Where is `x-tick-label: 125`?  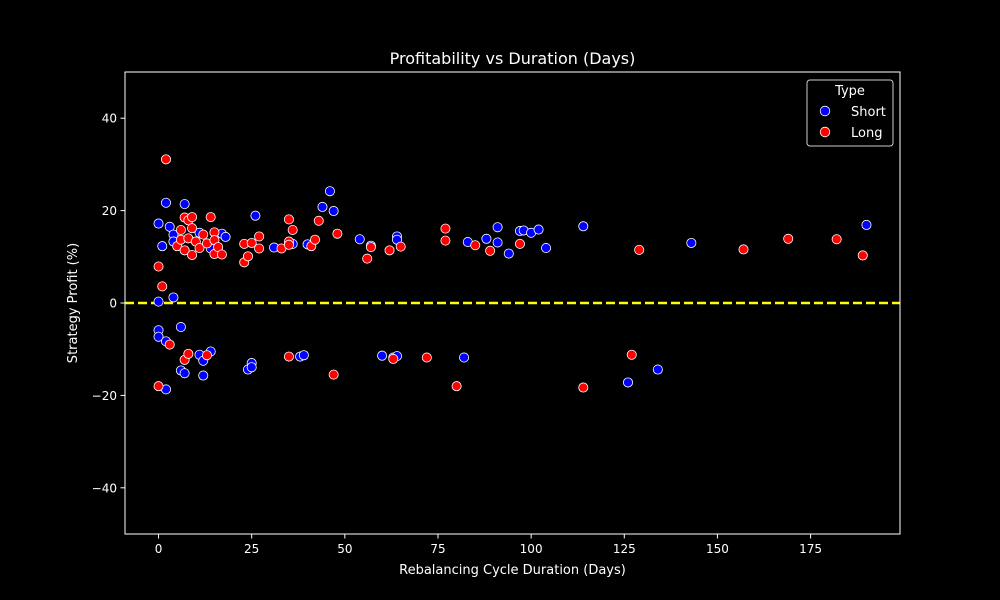 x-tick-label: 125 is located at coordinates (624, 549).